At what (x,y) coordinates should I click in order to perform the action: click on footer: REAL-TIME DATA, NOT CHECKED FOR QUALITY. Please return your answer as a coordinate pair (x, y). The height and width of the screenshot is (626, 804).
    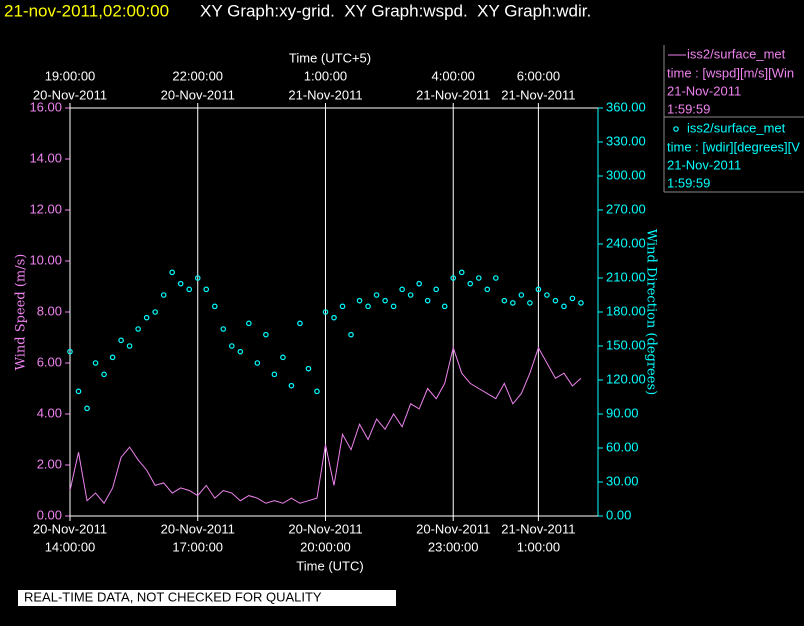
    Looking at the image, I should click on (173, 596).